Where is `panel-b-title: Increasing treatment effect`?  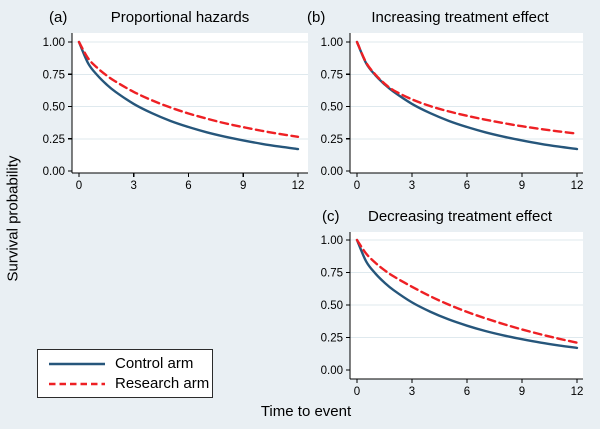 panel-b-title: Increasing treatment effect is located at coordinates (460, 17).